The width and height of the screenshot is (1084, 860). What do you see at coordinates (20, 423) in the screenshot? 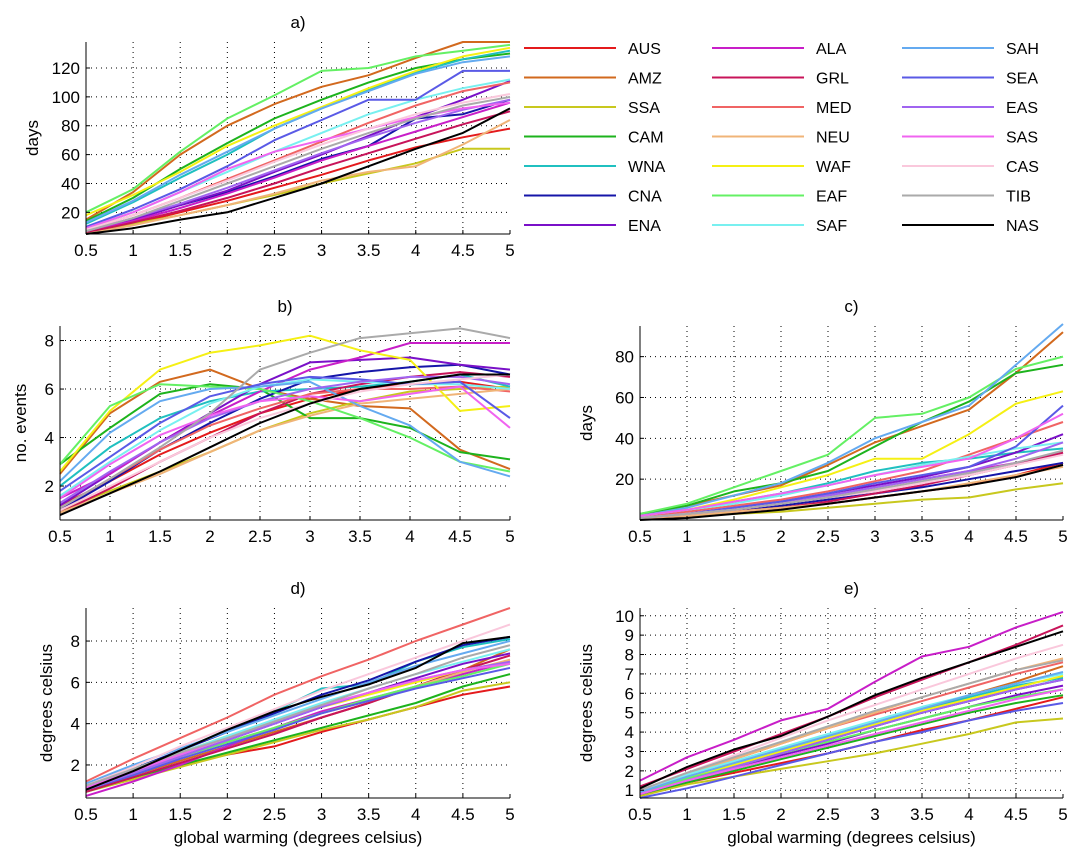
I see `panel-b-ylabel: no. events` at bounding box center [20, 423].